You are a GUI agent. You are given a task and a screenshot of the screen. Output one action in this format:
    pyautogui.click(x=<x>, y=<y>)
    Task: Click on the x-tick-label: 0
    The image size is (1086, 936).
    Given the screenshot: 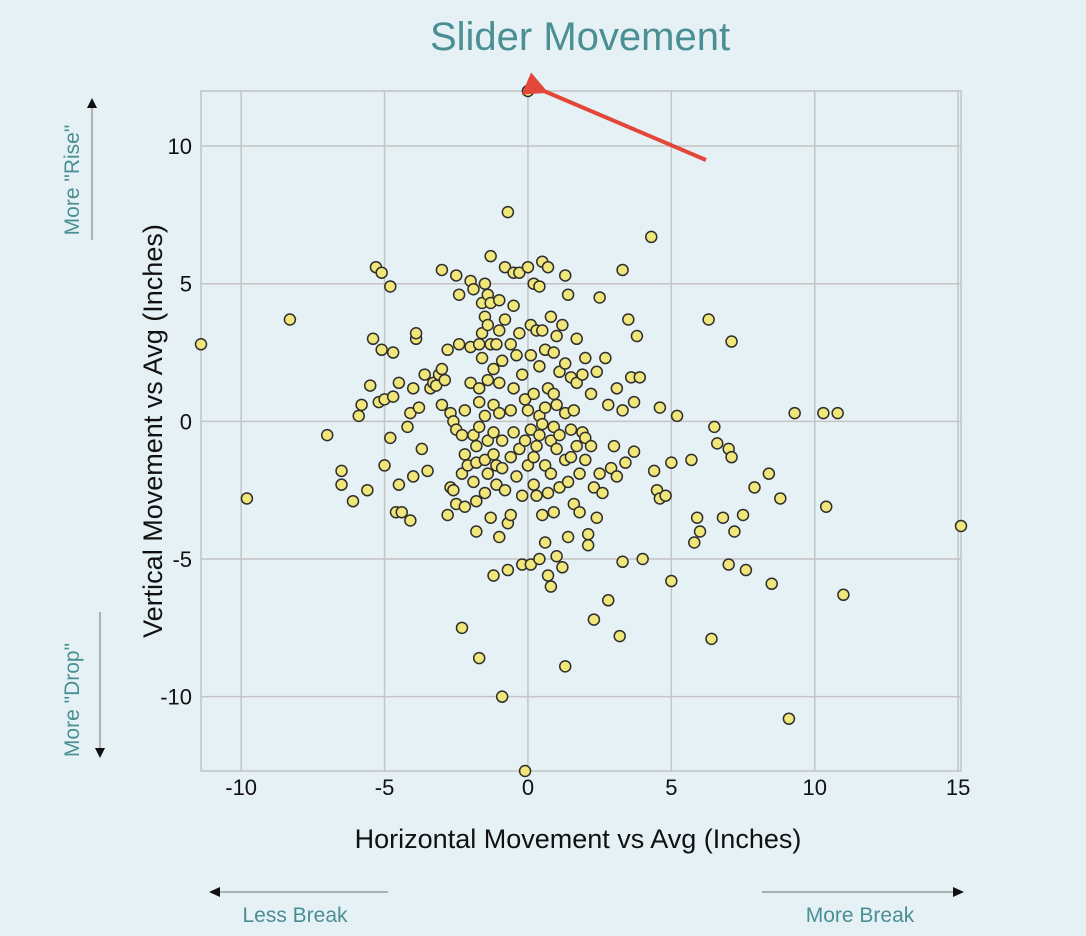 What is the action you would take?
    pyautogui.click(x=528, y=787)
    